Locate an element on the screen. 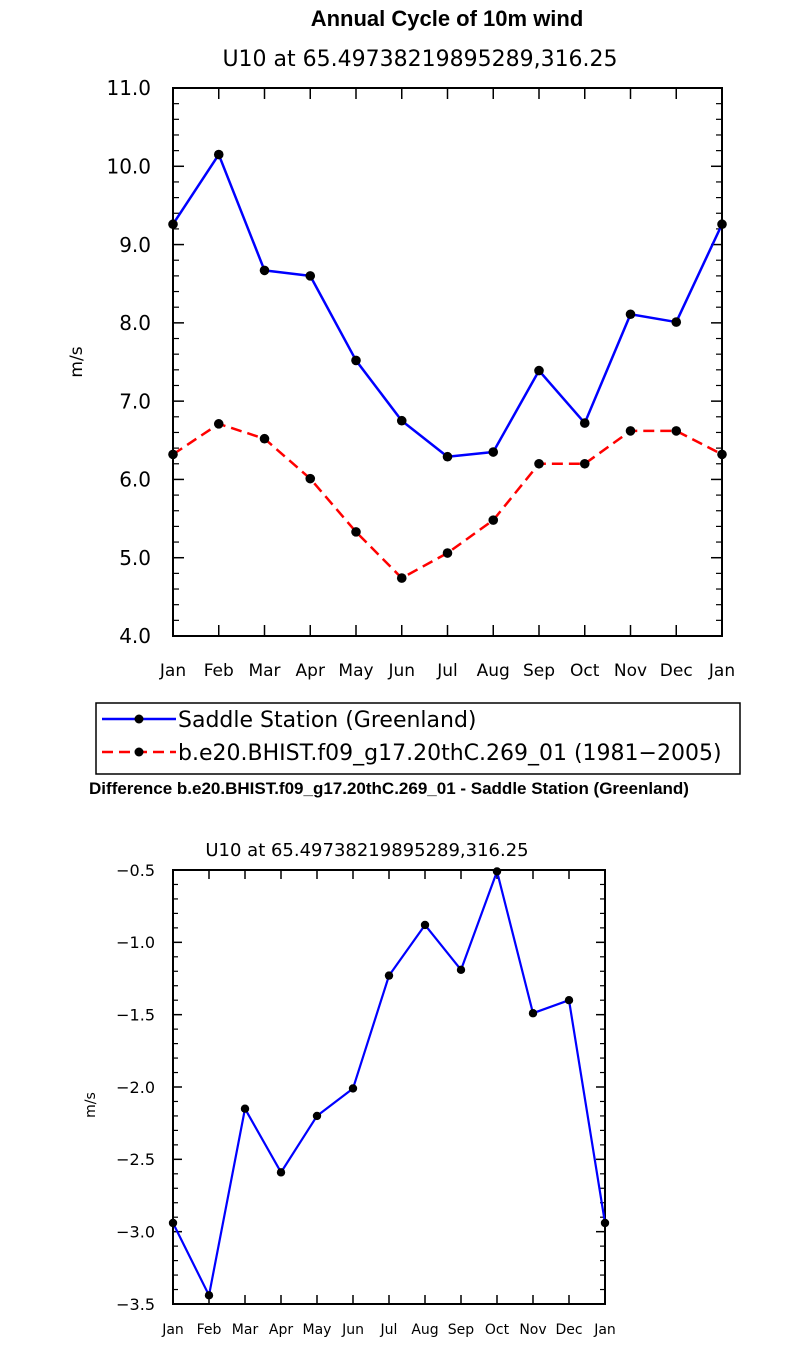  y-tick-label: −3.0 is located at coordinates (135, 1231).